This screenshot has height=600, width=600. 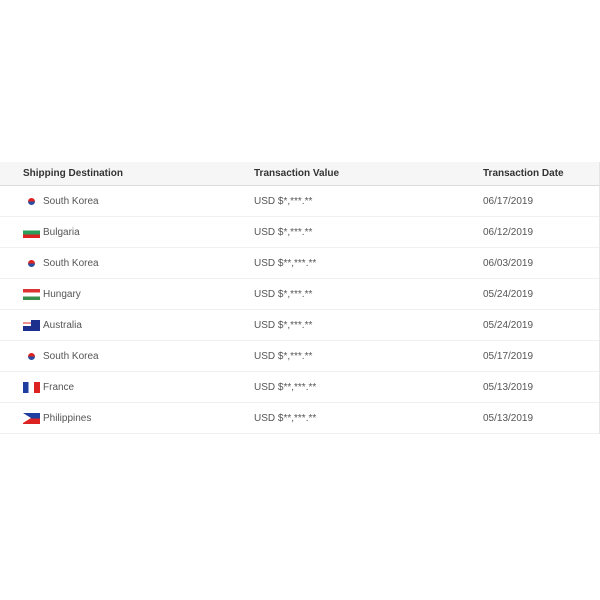 I want to click on table-row: South Korea USD $**,***.** 06/03/2019, so click(x=299, y=263).